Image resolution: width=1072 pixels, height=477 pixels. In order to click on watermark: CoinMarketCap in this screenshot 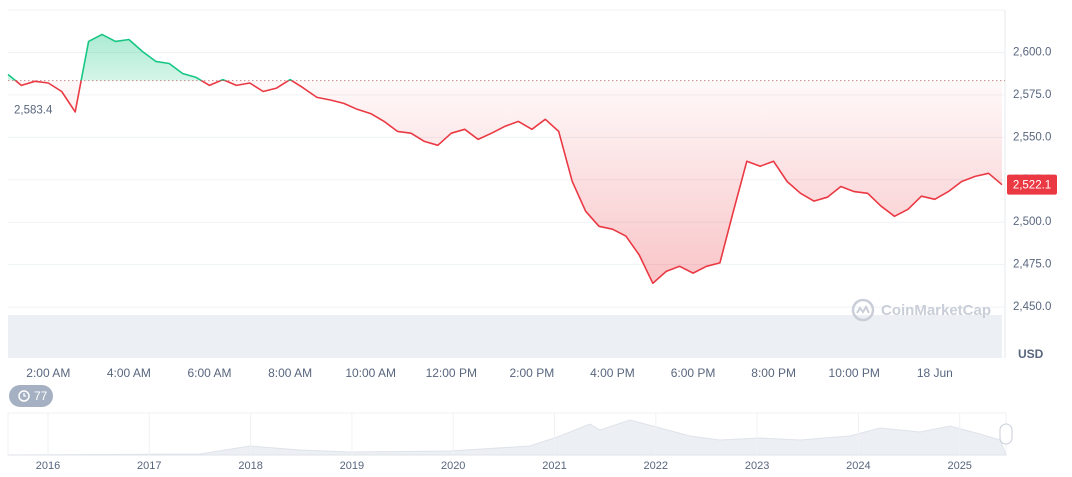, I will do `click(921, 310)`.